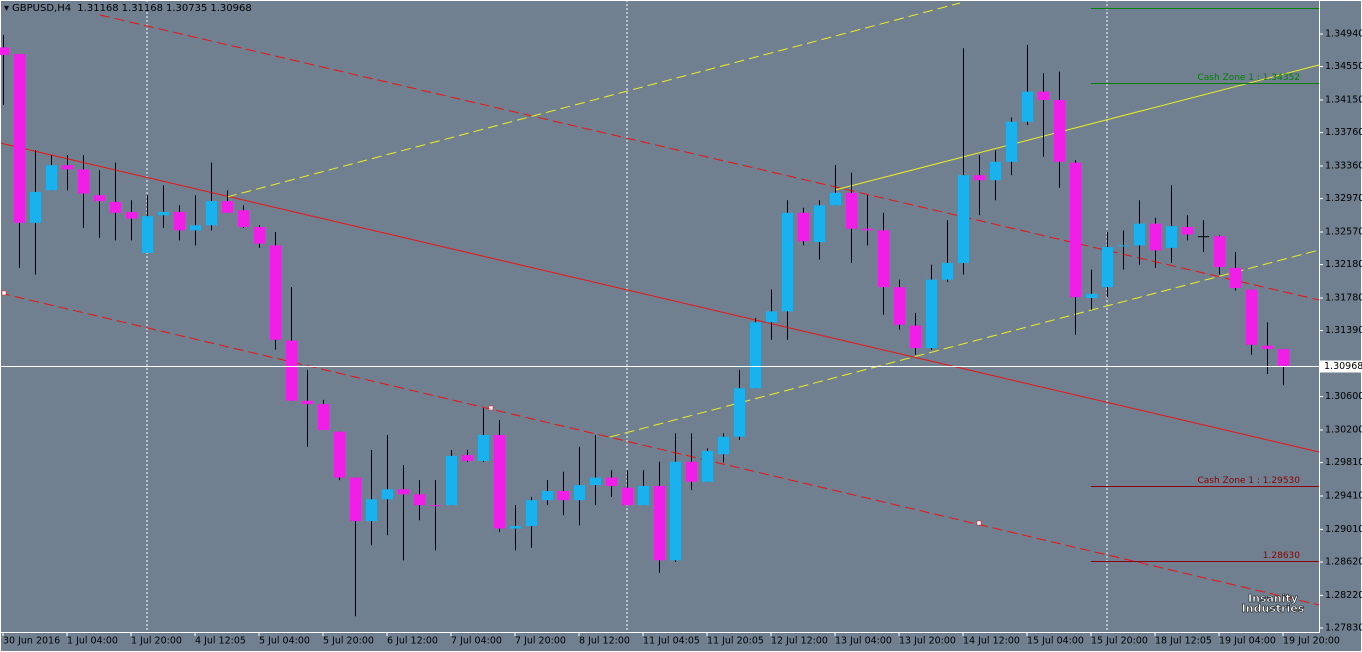  What do you see at coordinates (1343, 100) in the screenshot?
I see `y-tick-label: 1.34150` at bounding box center [1343, 100].